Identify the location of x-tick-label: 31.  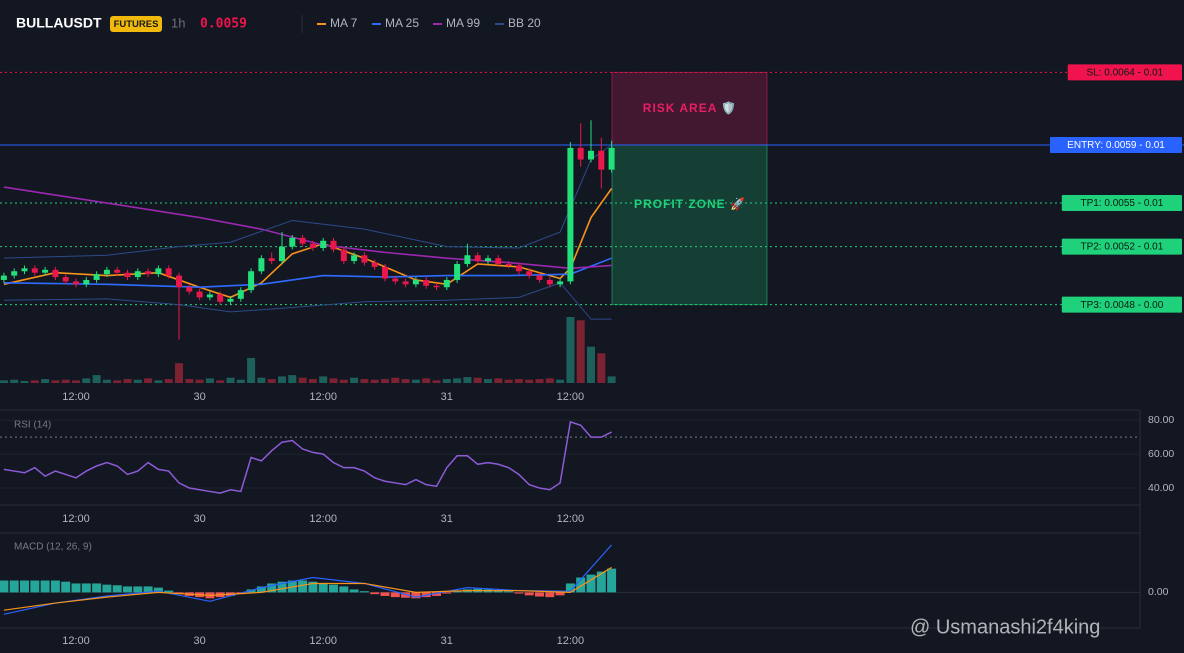
(447, 397).